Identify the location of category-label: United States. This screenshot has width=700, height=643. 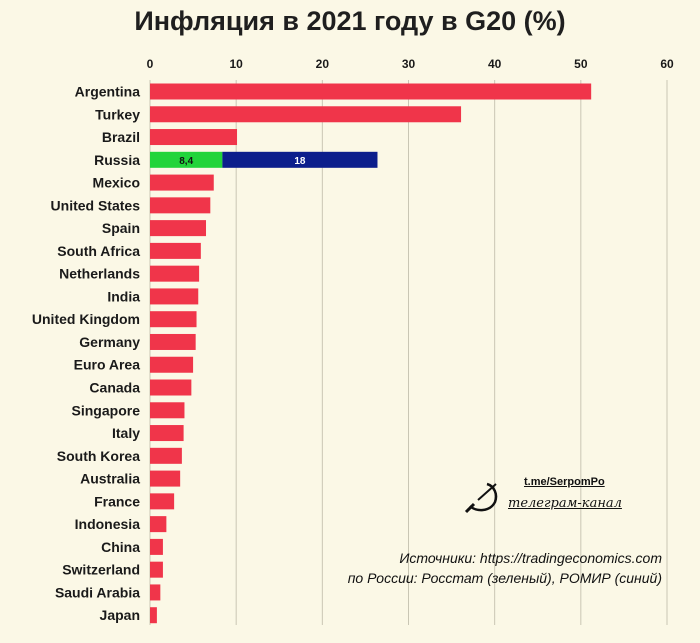
(96, 205).